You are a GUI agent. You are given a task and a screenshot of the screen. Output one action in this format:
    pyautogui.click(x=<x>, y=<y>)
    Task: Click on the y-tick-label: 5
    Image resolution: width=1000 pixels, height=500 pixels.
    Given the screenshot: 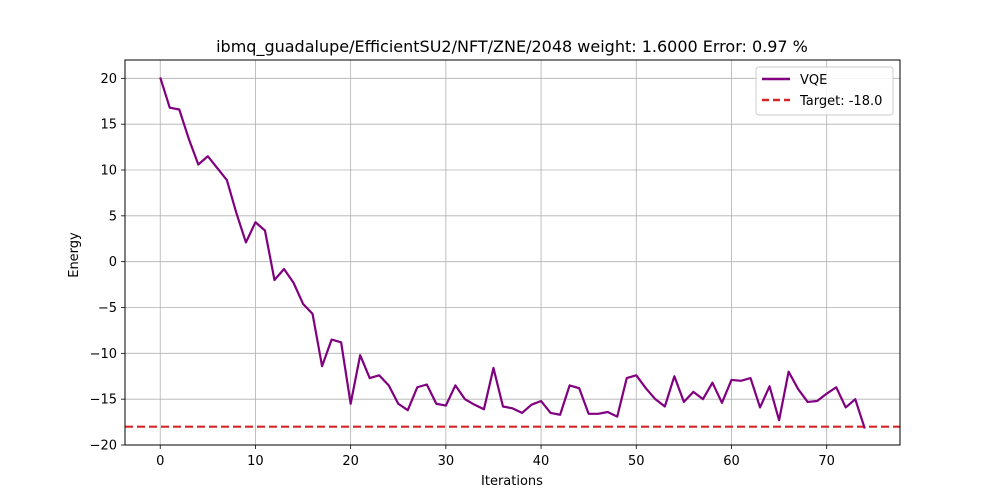 What is the action you would take?
    pyautogui.click(x=113, y=216)
    